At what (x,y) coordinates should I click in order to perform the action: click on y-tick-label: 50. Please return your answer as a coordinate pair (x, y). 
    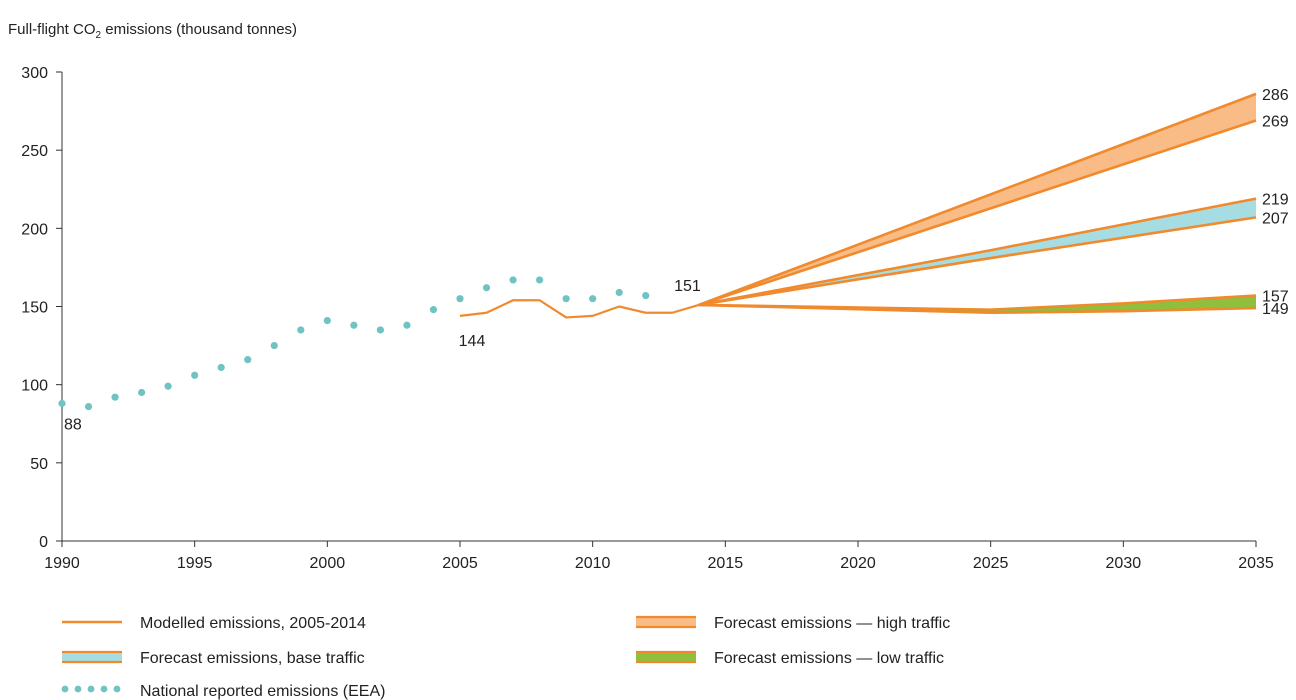
    Looking at the image, I should click on (39, 464).